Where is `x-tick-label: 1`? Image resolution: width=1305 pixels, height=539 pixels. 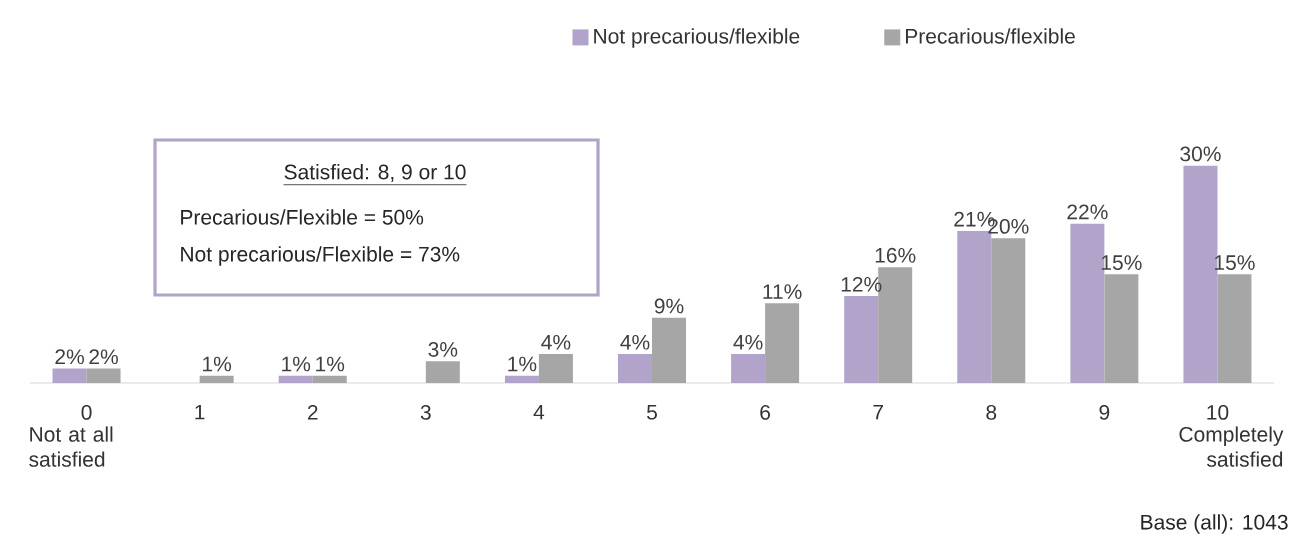
x-tick-label: 1 is located at coordinates (200, 412).